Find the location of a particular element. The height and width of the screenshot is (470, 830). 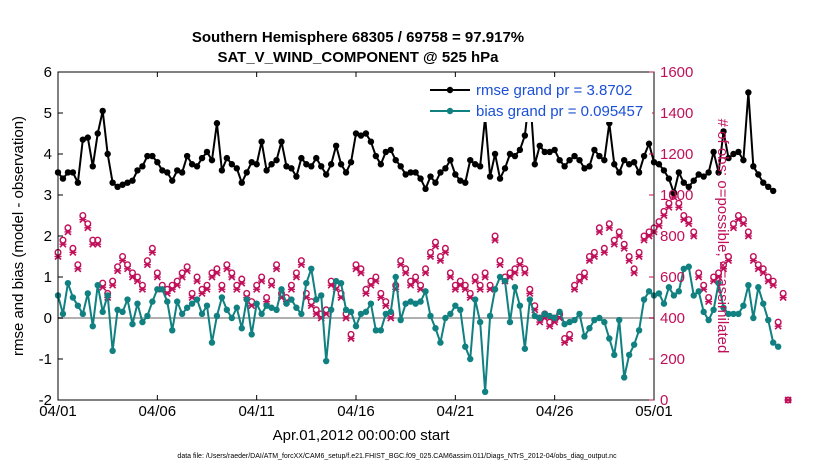

legend-rmse-marker is located at coordinates (450, 90).